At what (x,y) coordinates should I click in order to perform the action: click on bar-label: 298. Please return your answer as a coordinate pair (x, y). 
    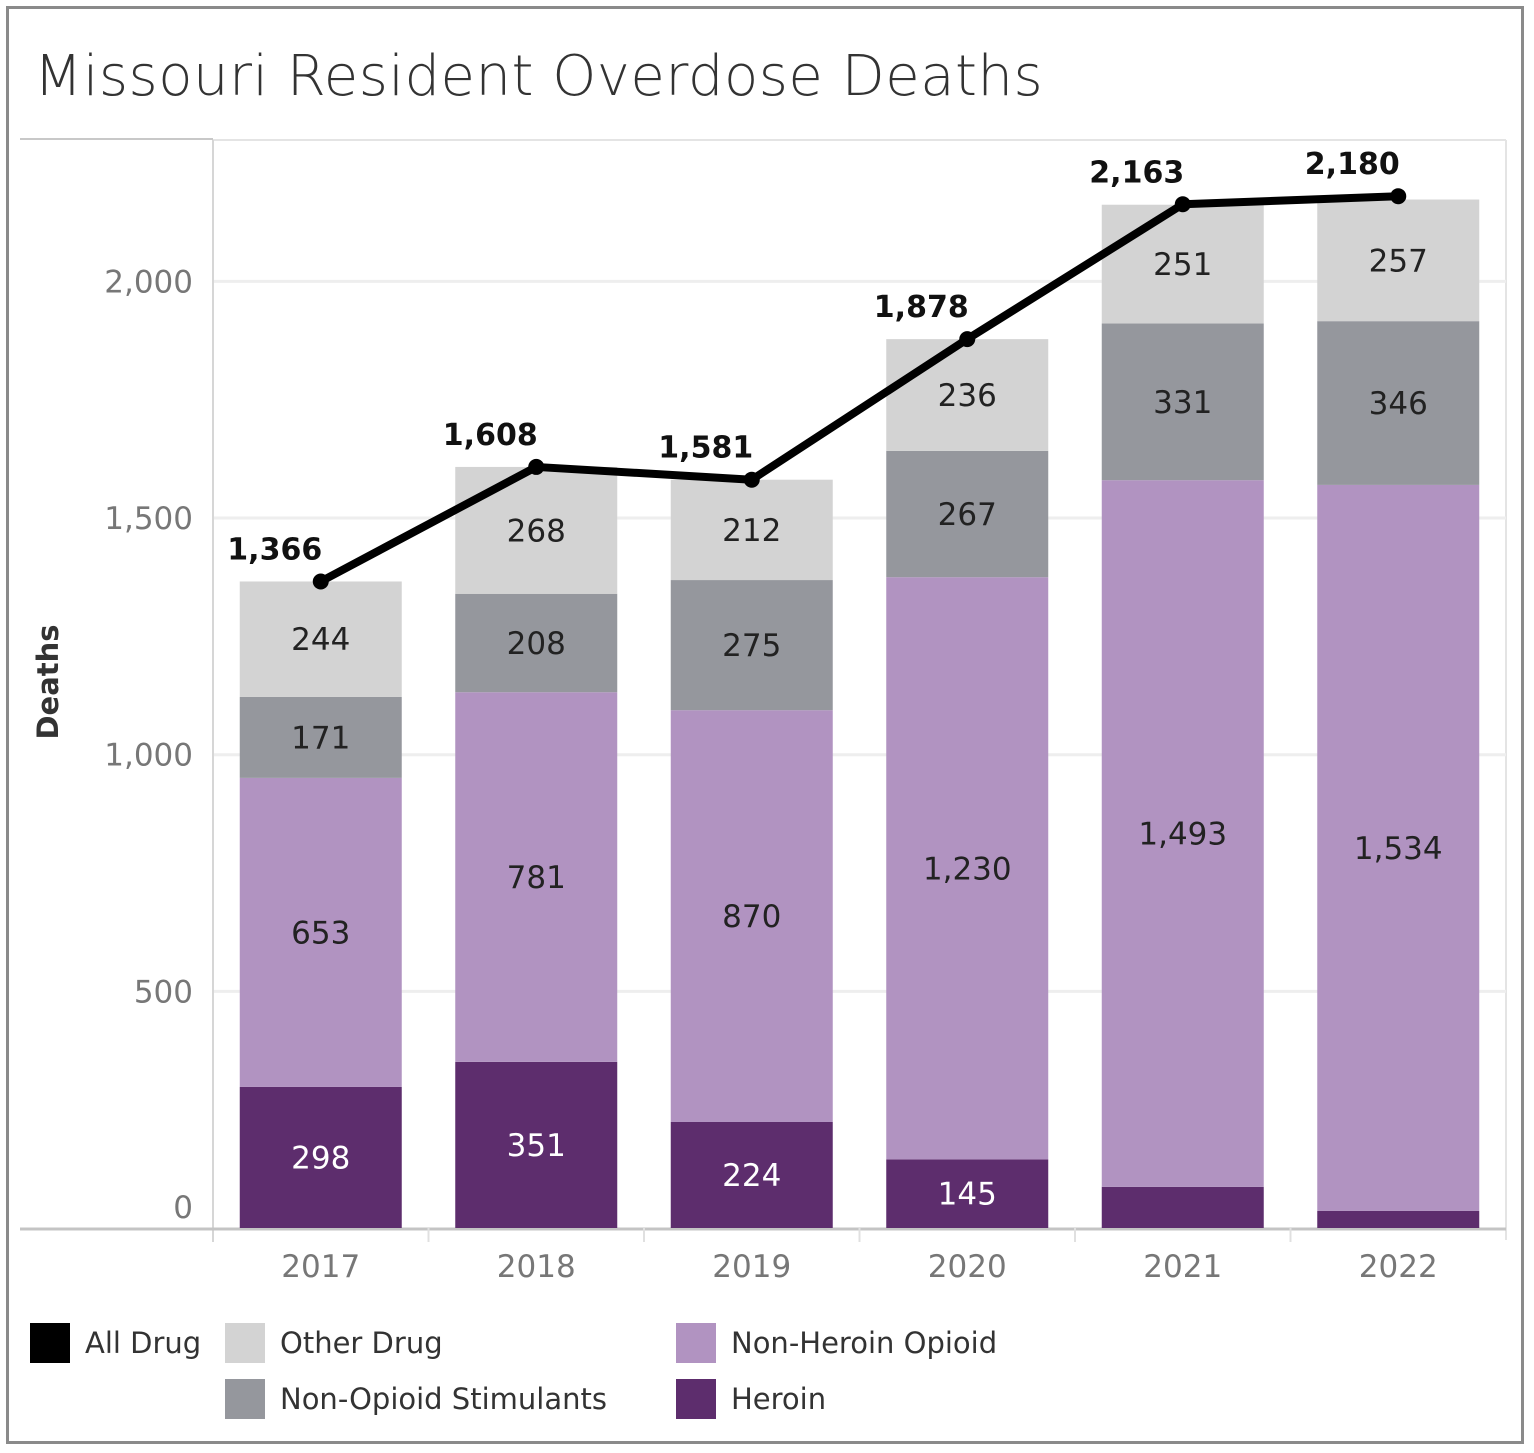
    Looking at the image, I should click on (320, 1158).